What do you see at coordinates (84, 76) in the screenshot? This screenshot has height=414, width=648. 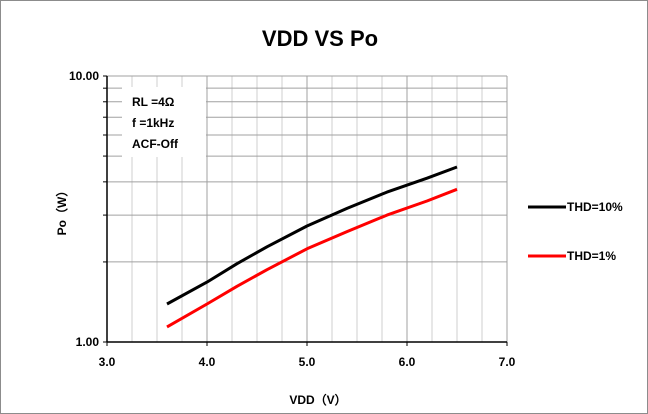 I see `y-tick-label: 10.00` at bounding box center [84, 76].